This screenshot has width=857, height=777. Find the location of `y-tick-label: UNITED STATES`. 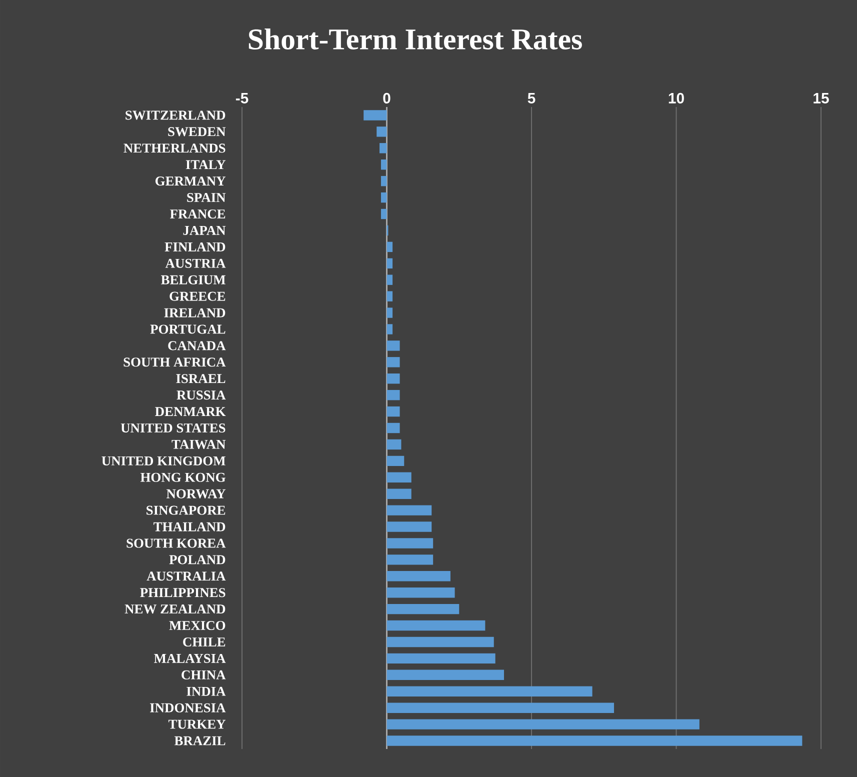

y-tick-label: UNITED STATES is located at coordinates (173, 428).